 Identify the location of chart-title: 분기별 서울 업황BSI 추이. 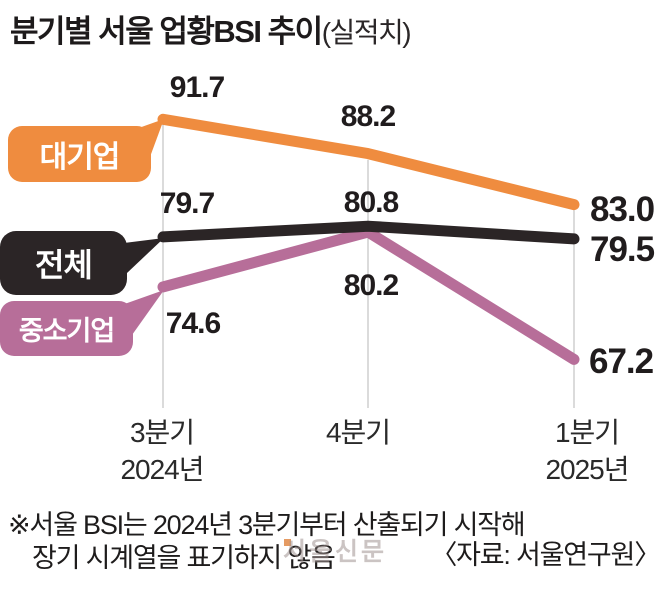
(166, 31).